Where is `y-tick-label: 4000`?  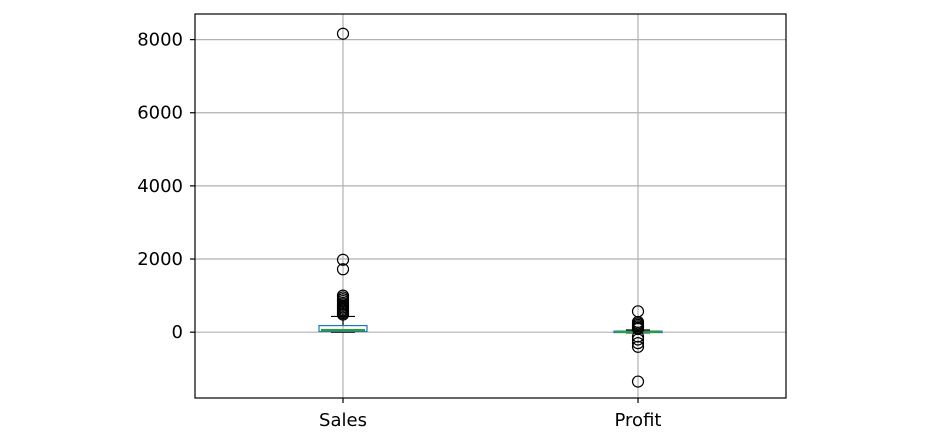 y-tick-label: 4000 is located at coordinates (160, 186).